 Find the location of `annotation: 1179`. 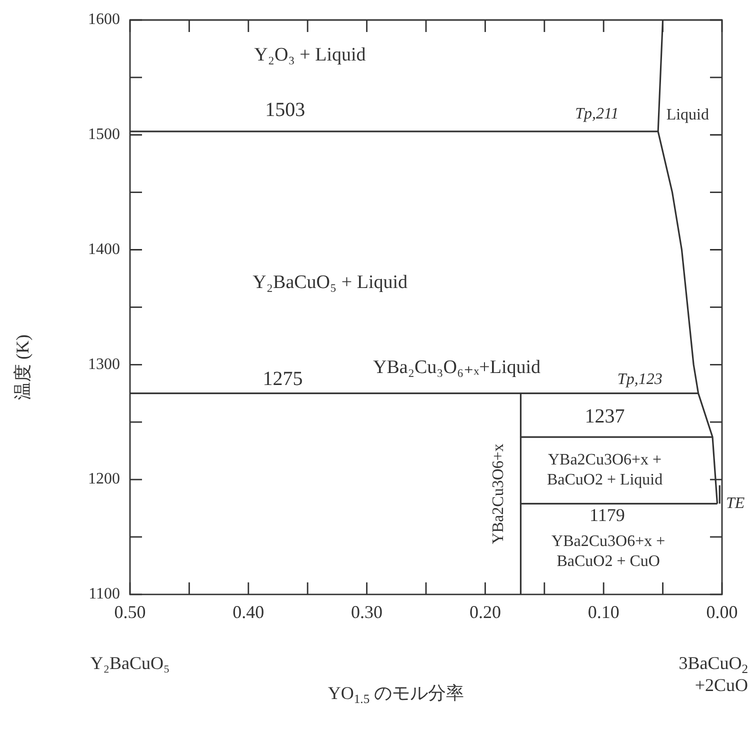

annotation: 1179 is located at coordinates (607, 515).